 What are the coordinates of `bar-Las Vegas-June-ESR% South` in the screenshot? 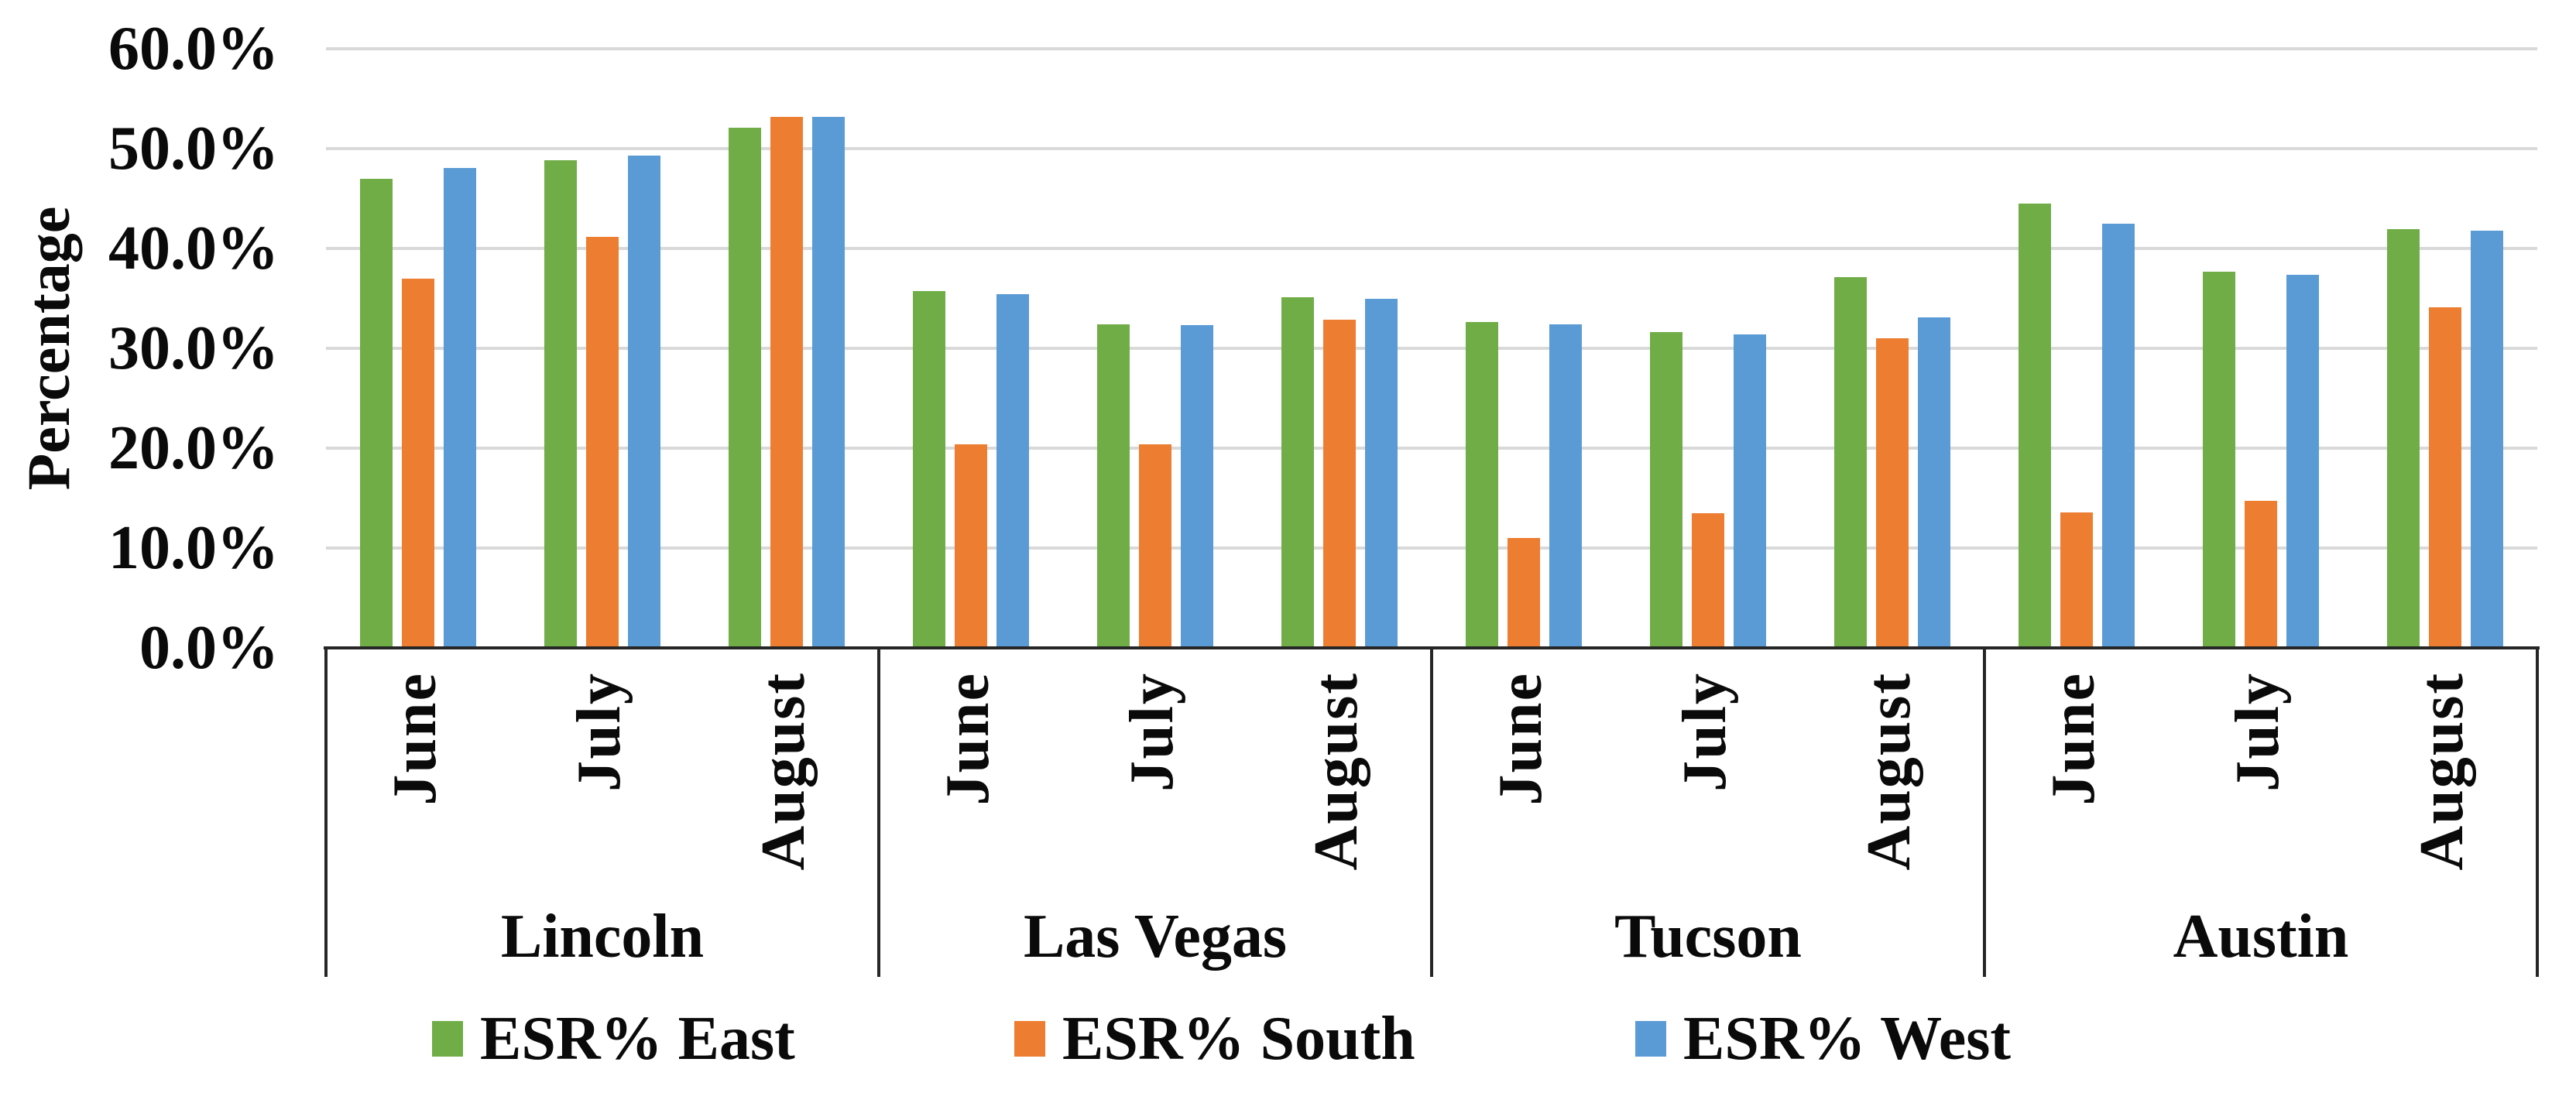 It's located at (971, 546).